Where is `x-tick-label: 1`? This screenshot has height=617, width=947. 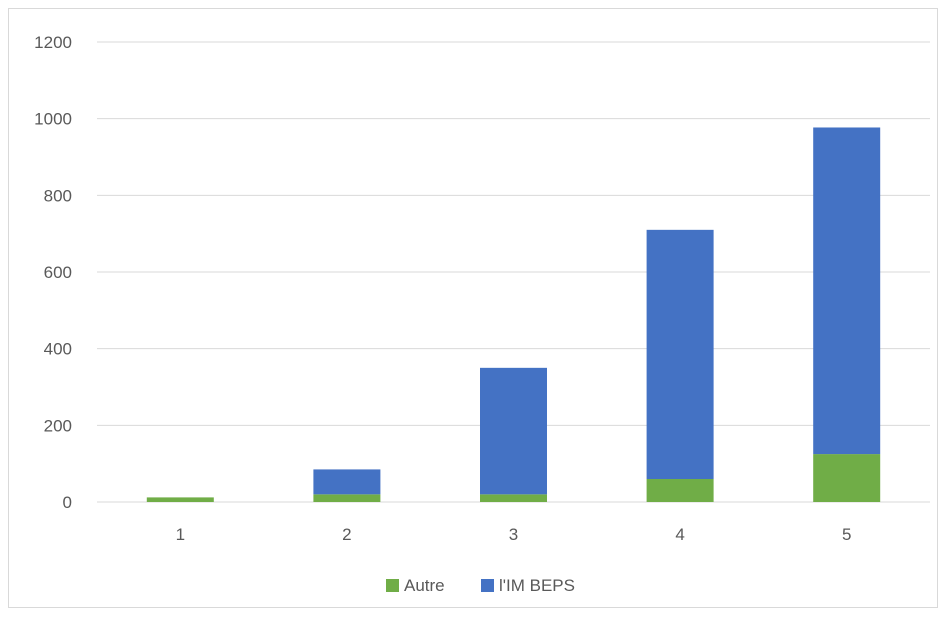
x-tick-label: 1 is located at coordinates (180, 534).